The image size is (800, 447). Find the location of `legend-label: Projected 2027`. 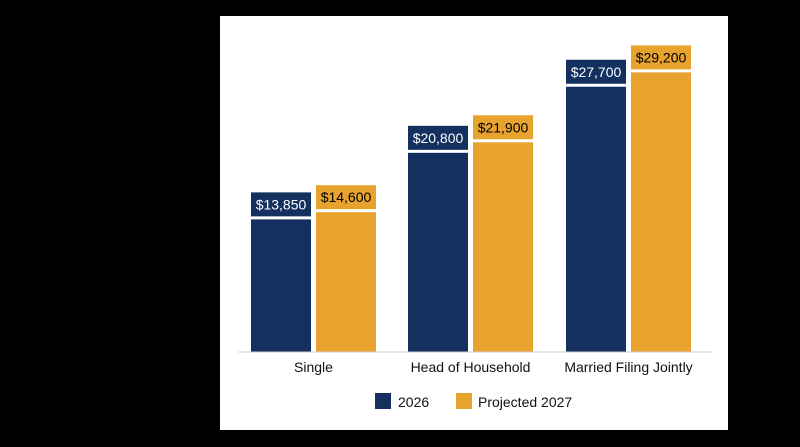

legend-label: Projected 2027 is located at coordinates (525, 402).